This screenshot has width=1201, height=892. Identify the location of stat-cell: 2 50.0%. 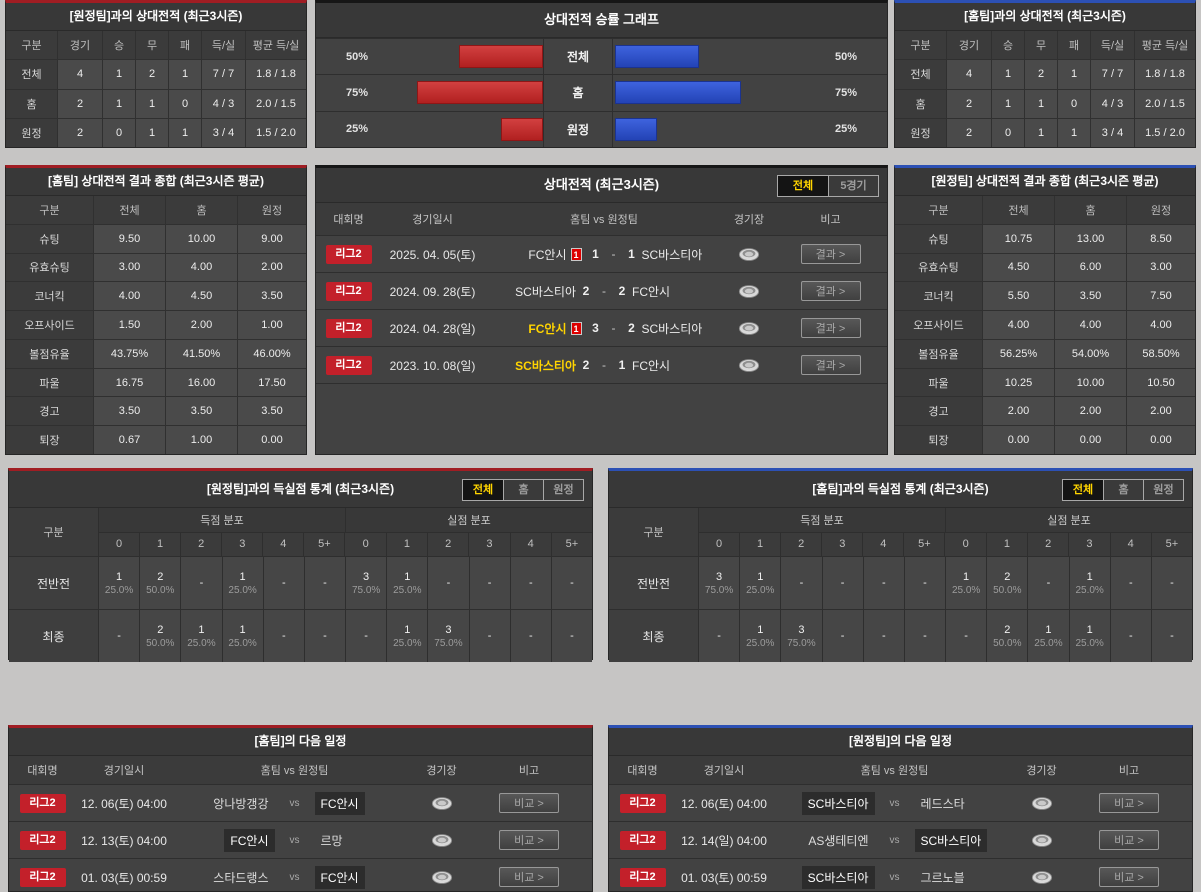
(1008, 636).